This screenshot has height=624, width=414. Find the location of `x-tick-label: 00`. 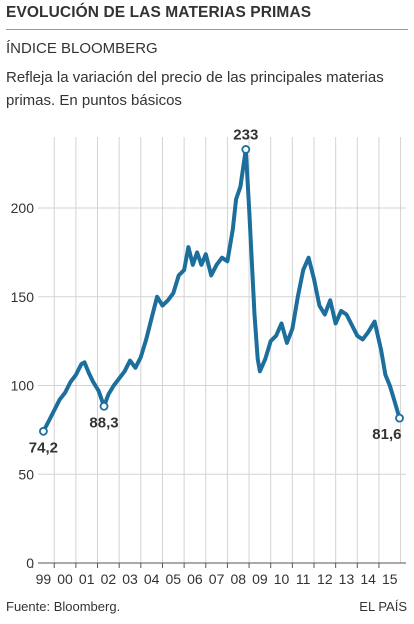

x-tick-label: 00 is located at coordinates (65, 579).